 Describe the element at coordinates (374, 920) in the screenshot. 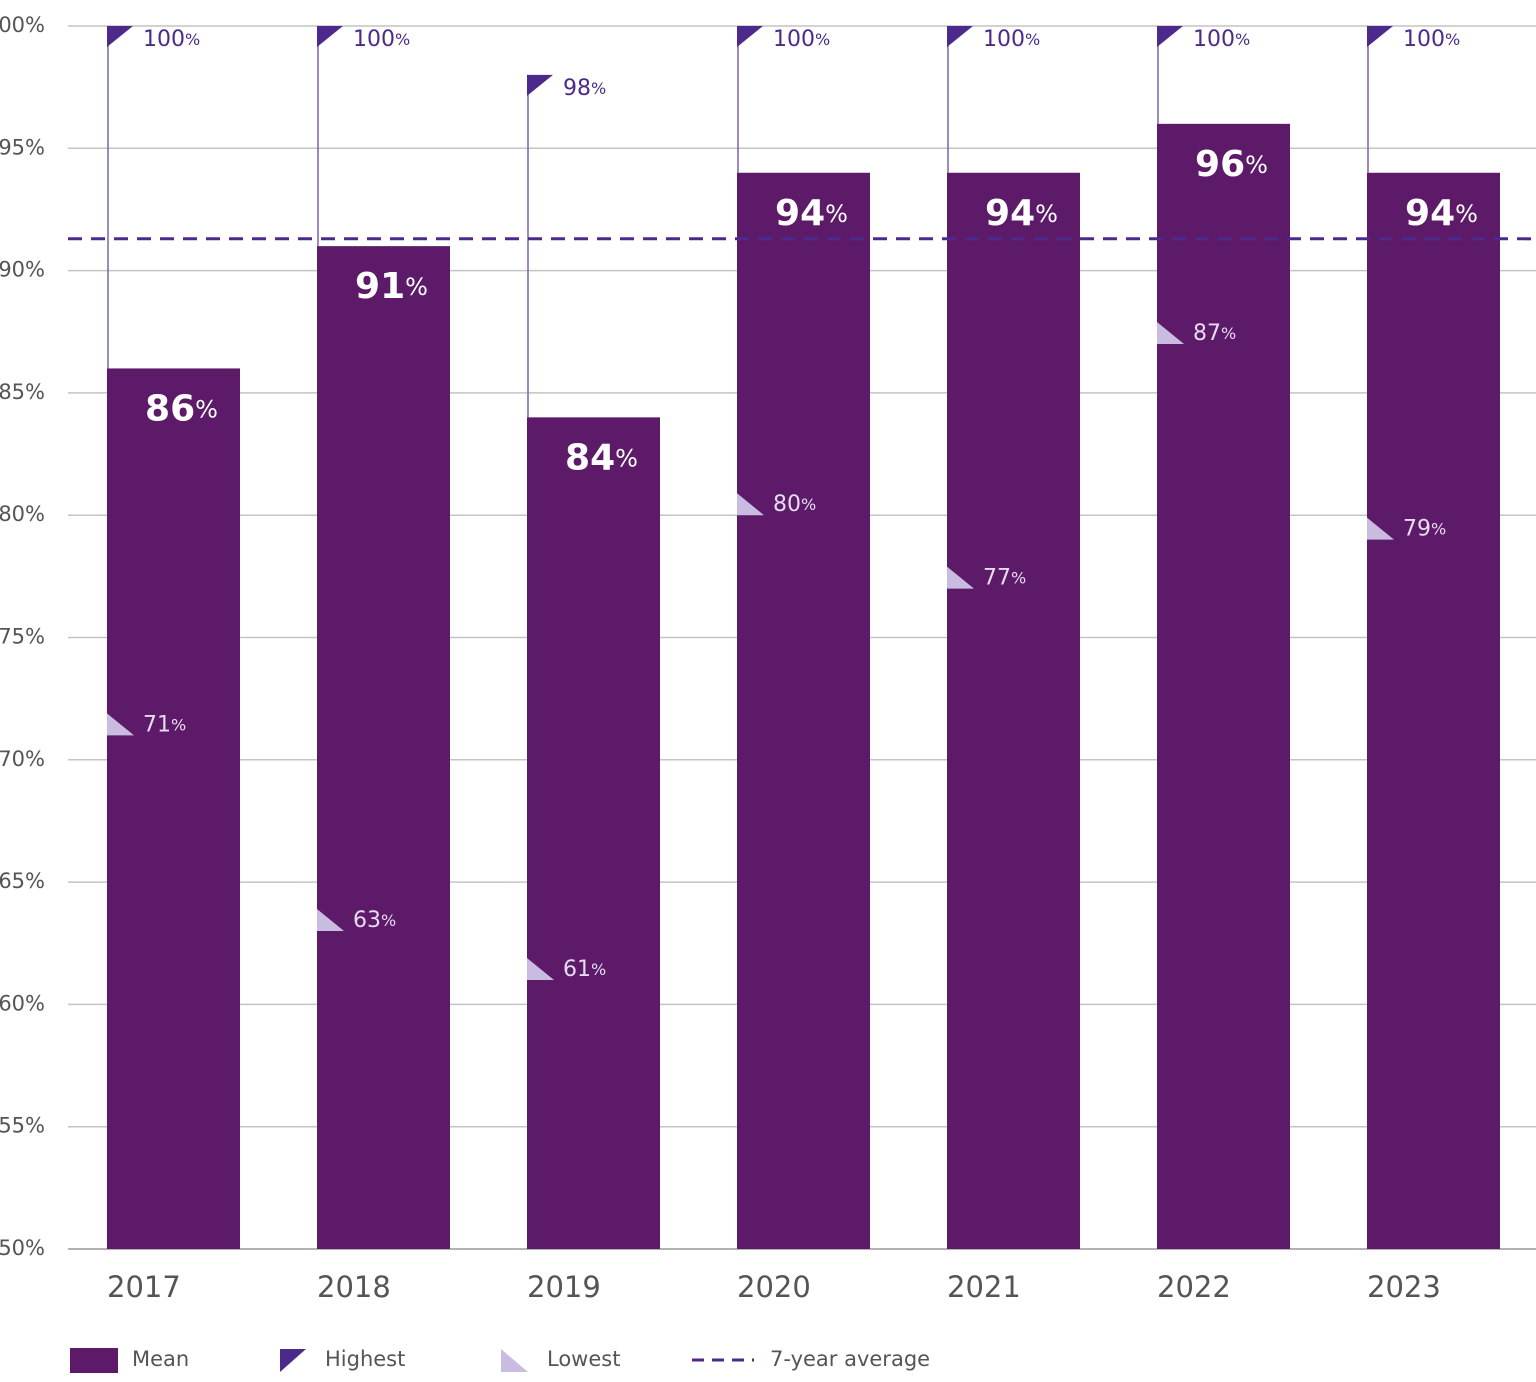

I see `lowest-label: 63%` at that location.